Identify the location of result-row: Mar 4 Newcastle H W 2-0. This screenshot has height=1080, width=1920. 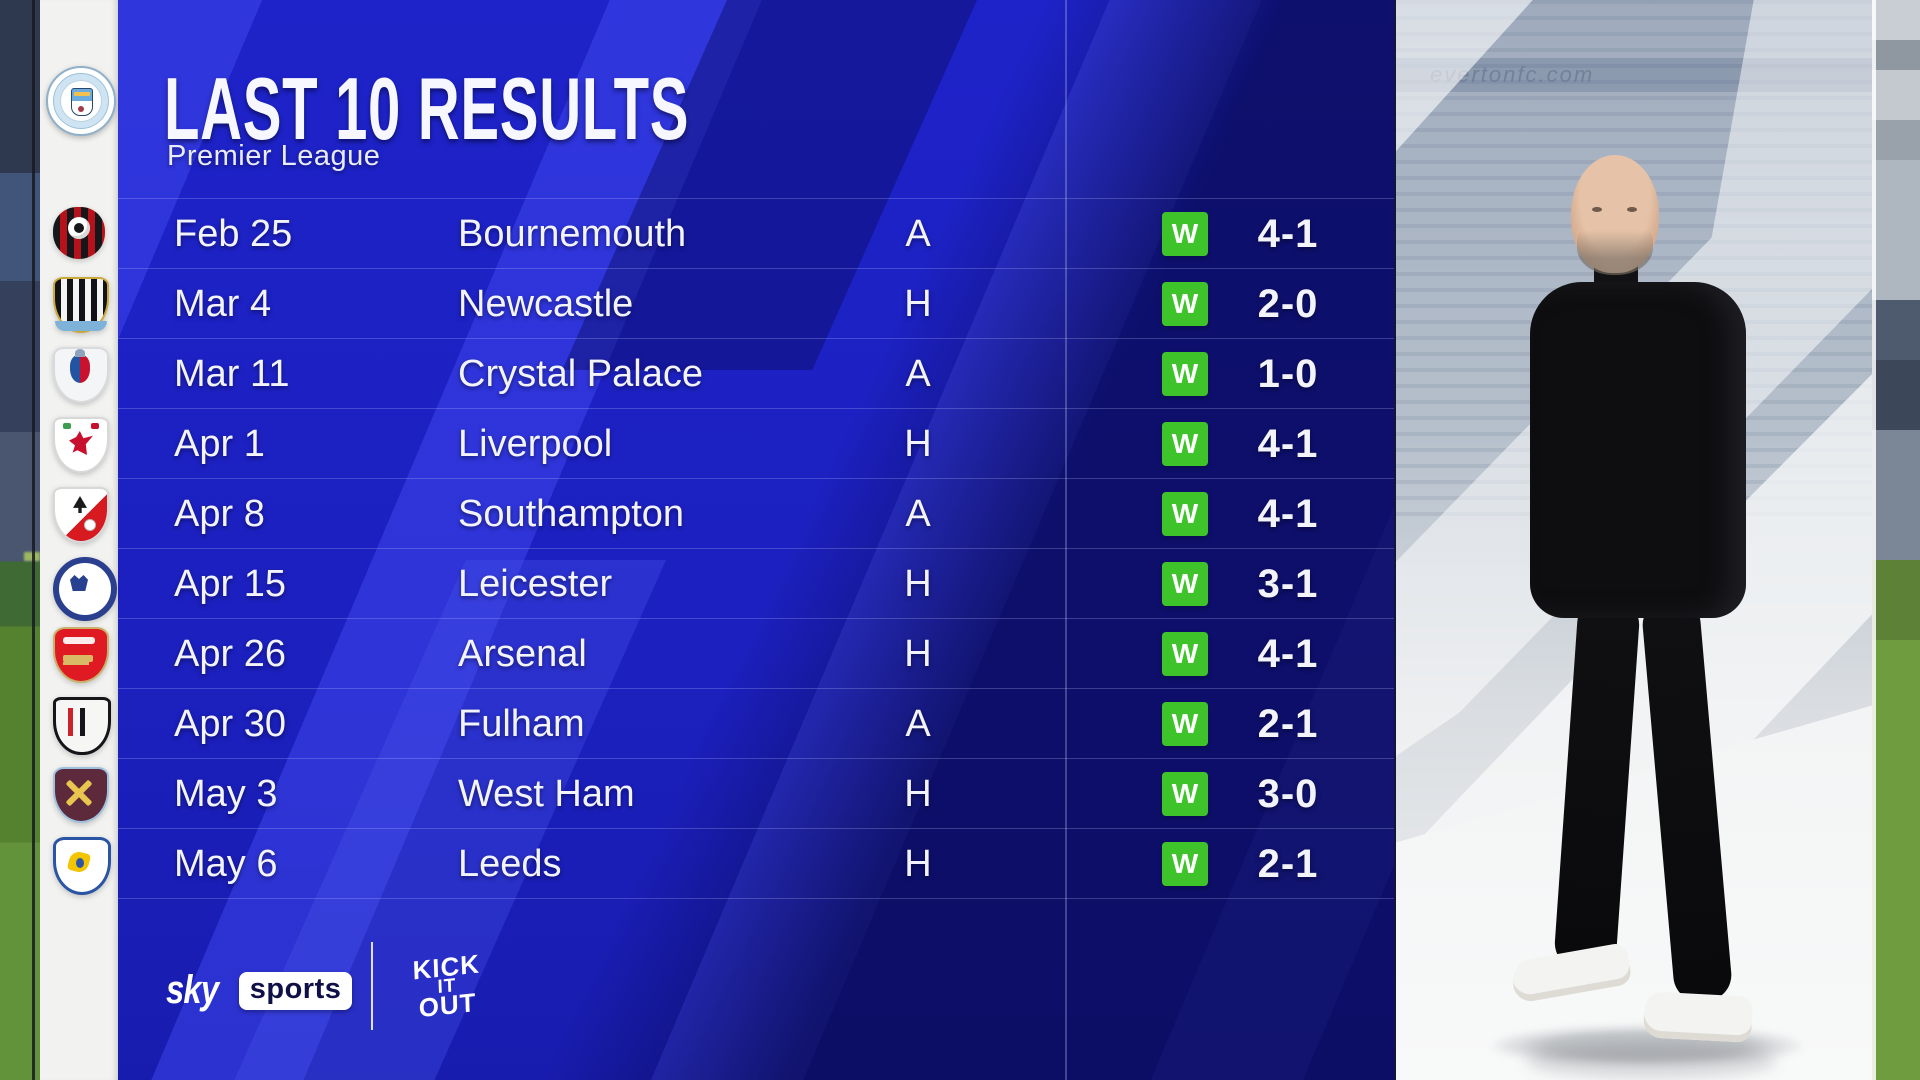
(756, 303).